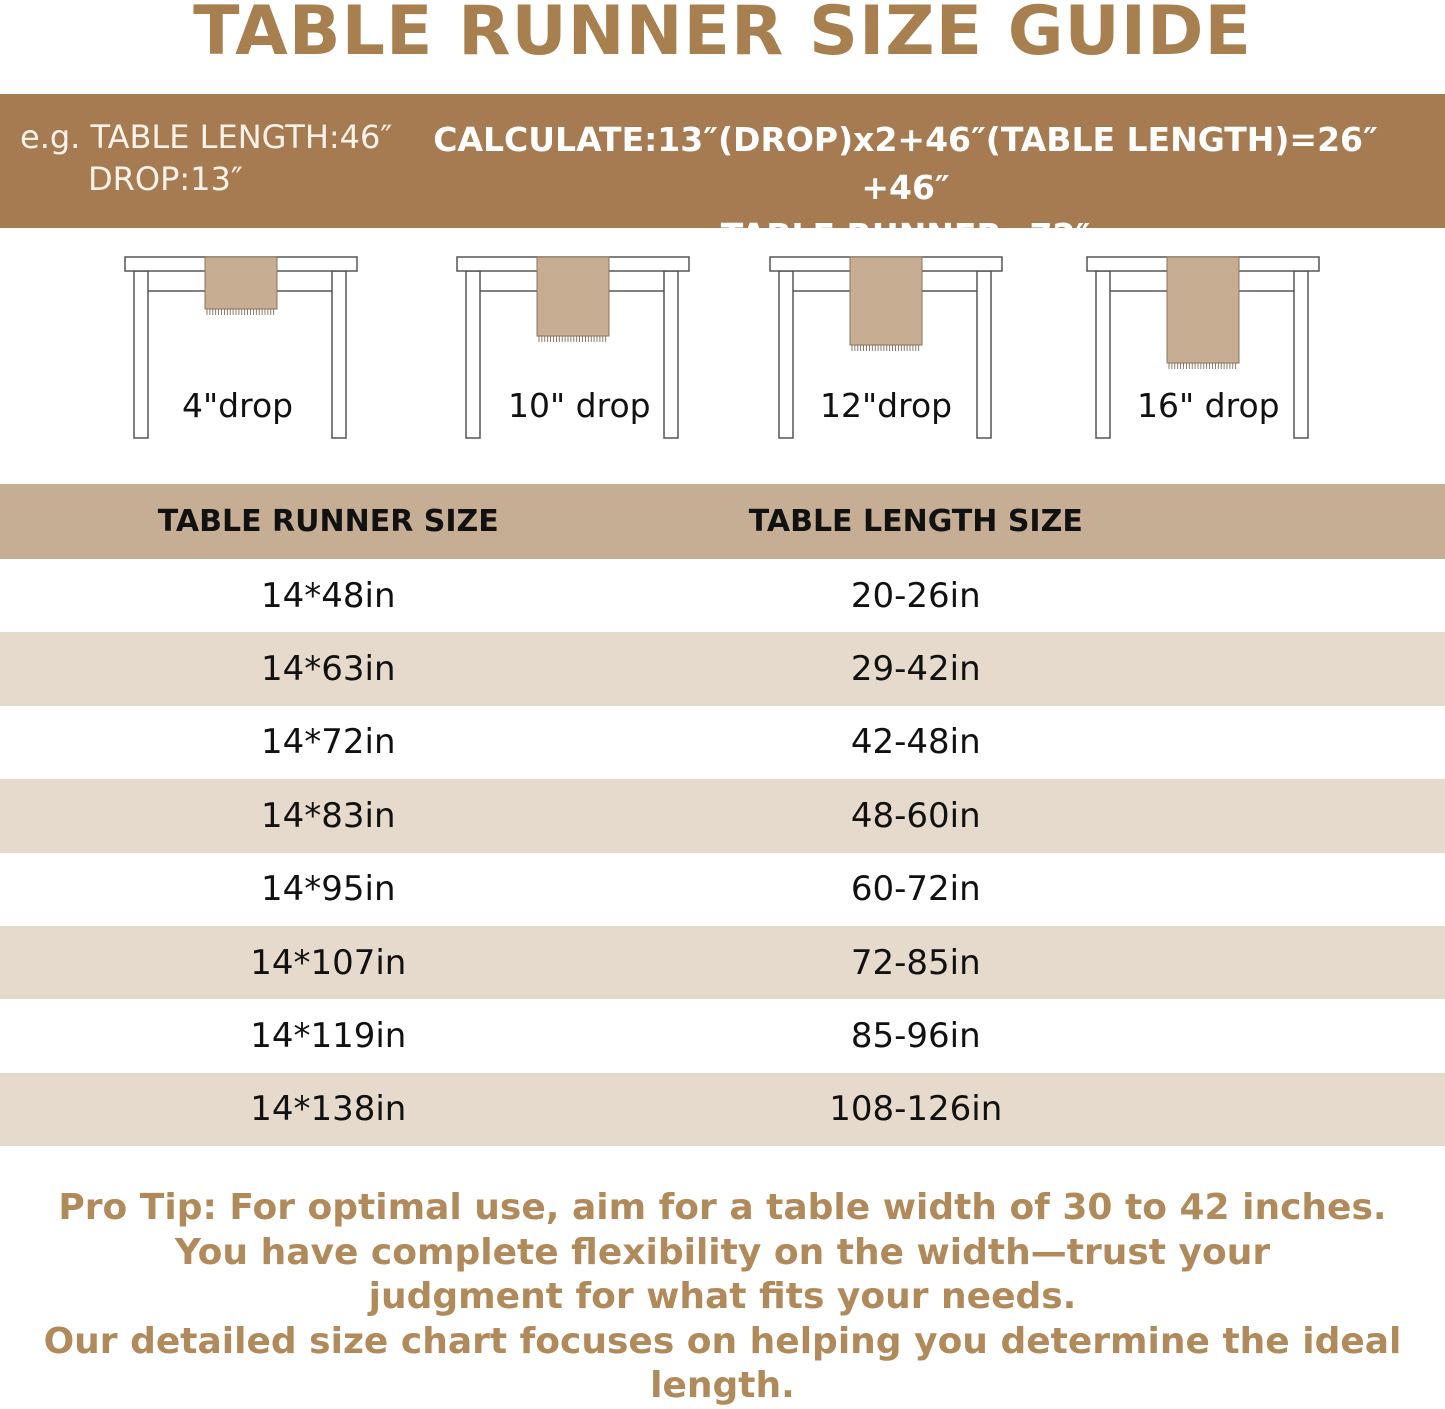  What do you see at coordinates (916, 1109) in the screenshot?
I see `table-length: 108-126in` at bounding box center [916, 1109].